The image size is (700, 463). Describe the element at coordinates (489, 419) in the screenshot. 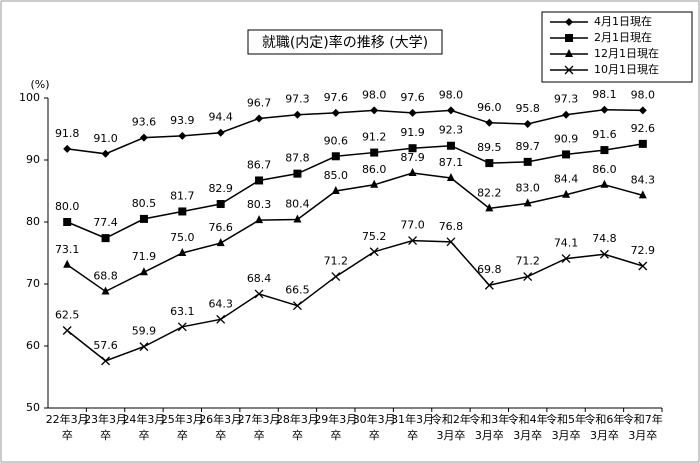

I see `x-tick-line: 令和3年` at that location.